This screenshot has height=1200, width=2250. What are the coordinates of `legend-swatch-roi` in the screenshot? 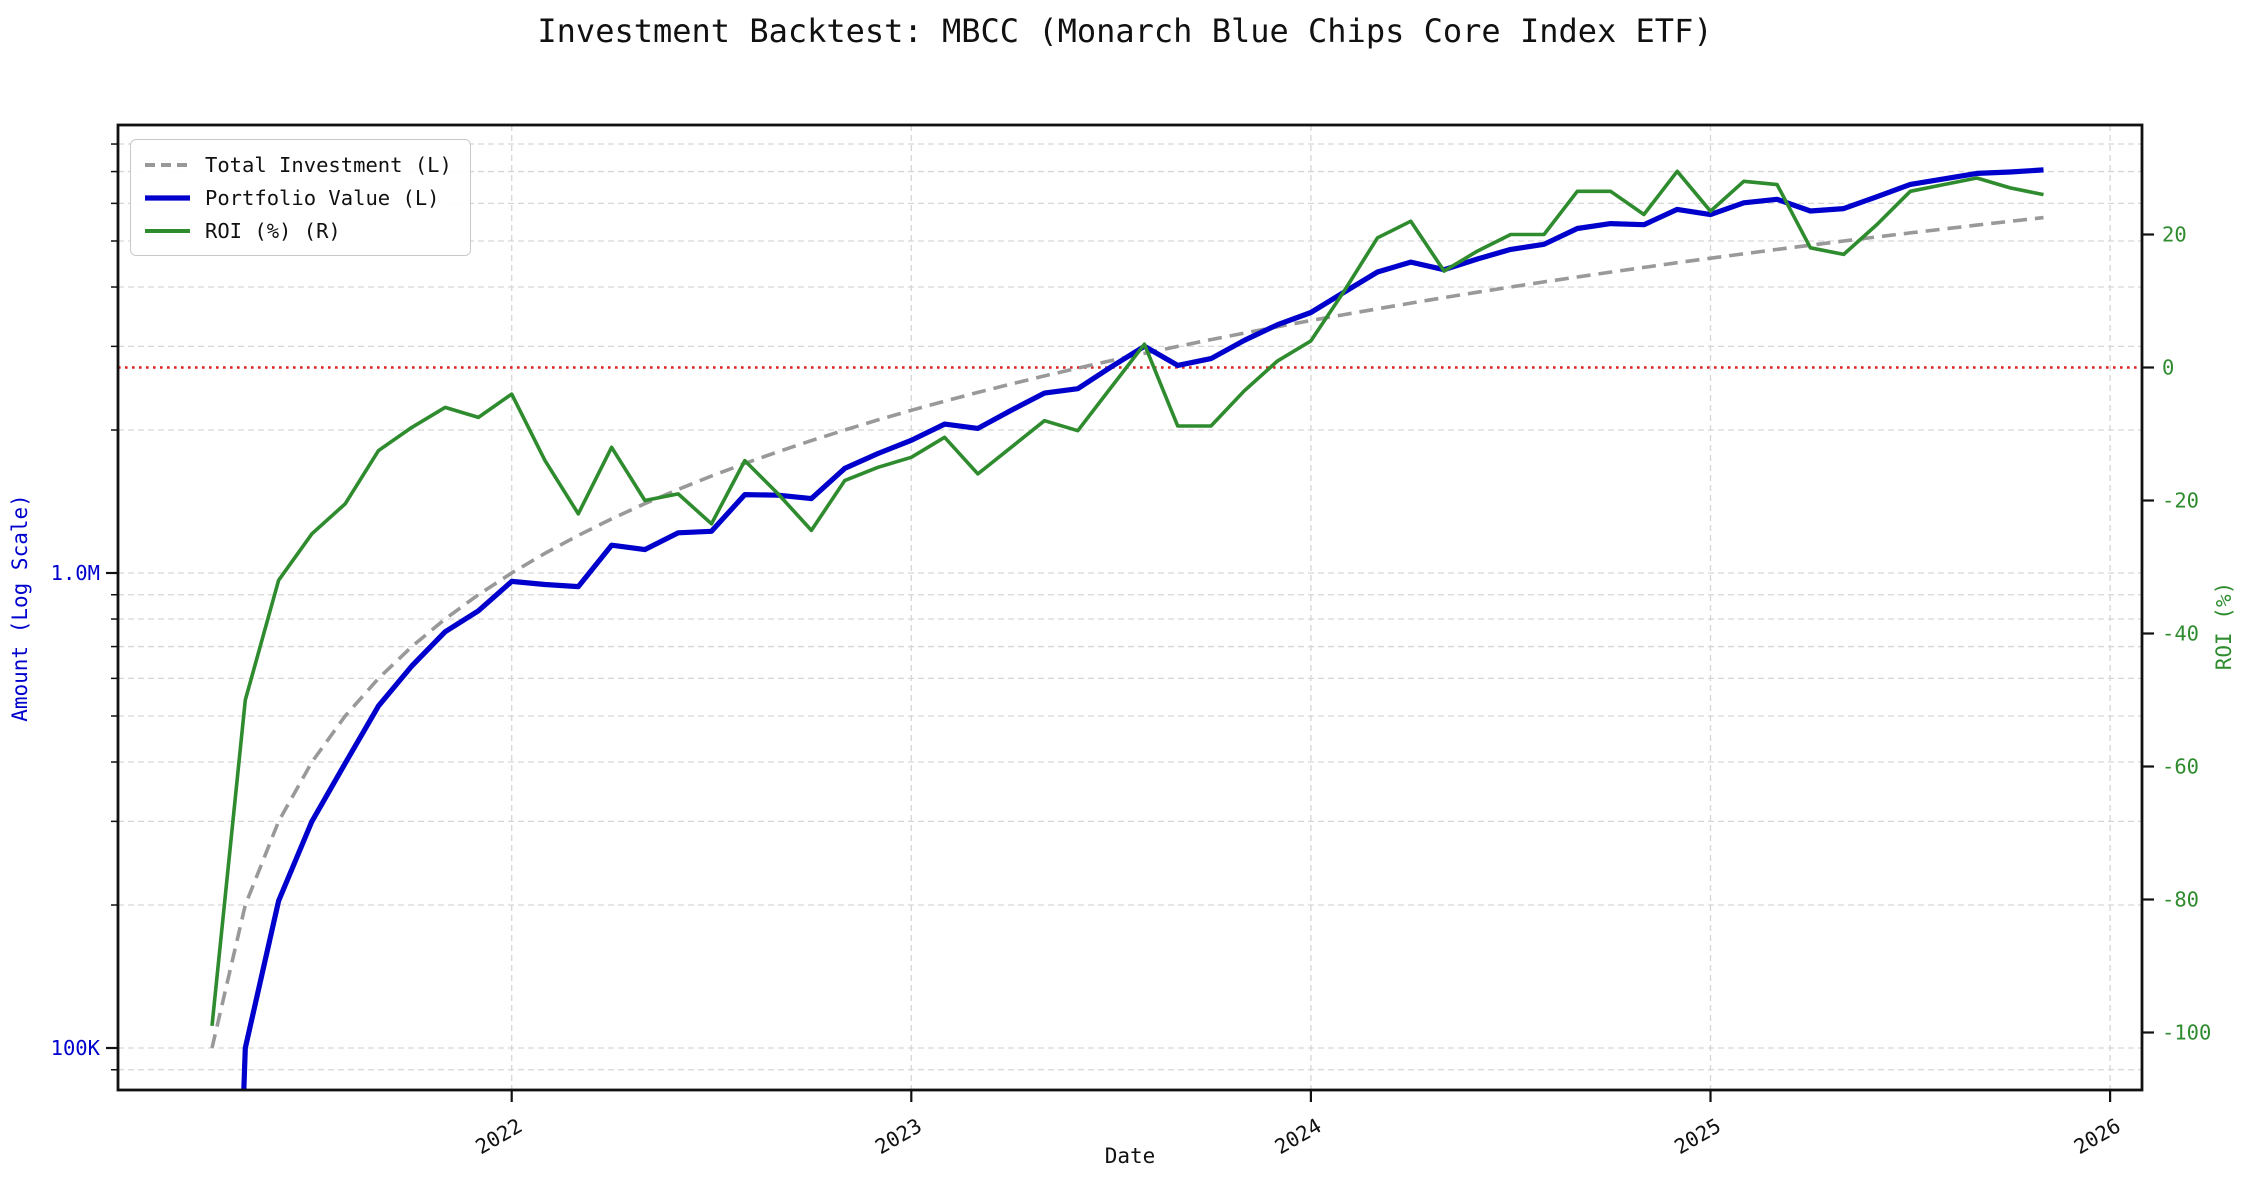 It's located at (167, 231).